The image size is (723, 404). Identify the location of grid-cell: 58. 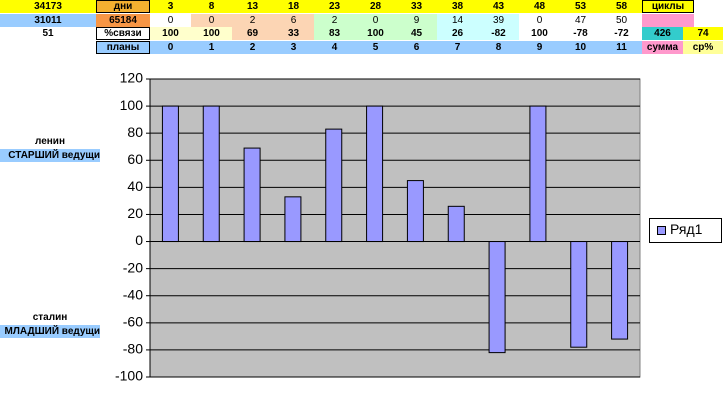
(621, 6).